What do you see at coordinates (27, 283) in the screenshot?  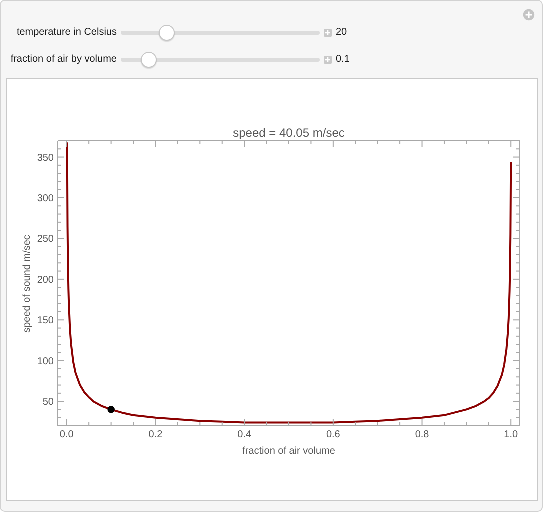 I see `y-axis-title: speed of sound m/sec` at bounding box center [27, 283].